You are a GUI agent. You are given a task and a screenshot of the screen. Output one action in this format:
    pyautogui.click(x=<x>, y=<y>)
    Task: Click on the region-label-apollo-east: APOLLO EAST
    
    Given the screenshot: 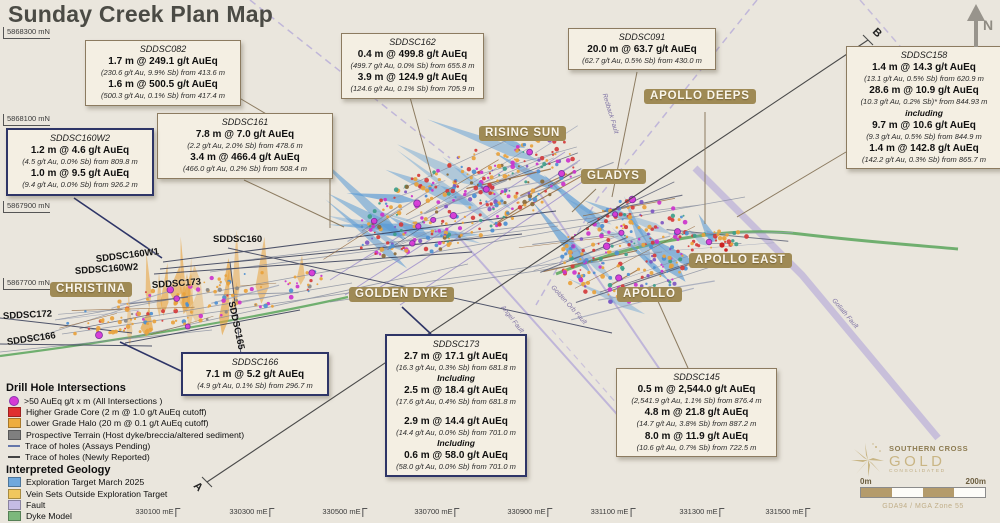 What is the action you would take?
    pyautogui.click(x=740, y=260)
    